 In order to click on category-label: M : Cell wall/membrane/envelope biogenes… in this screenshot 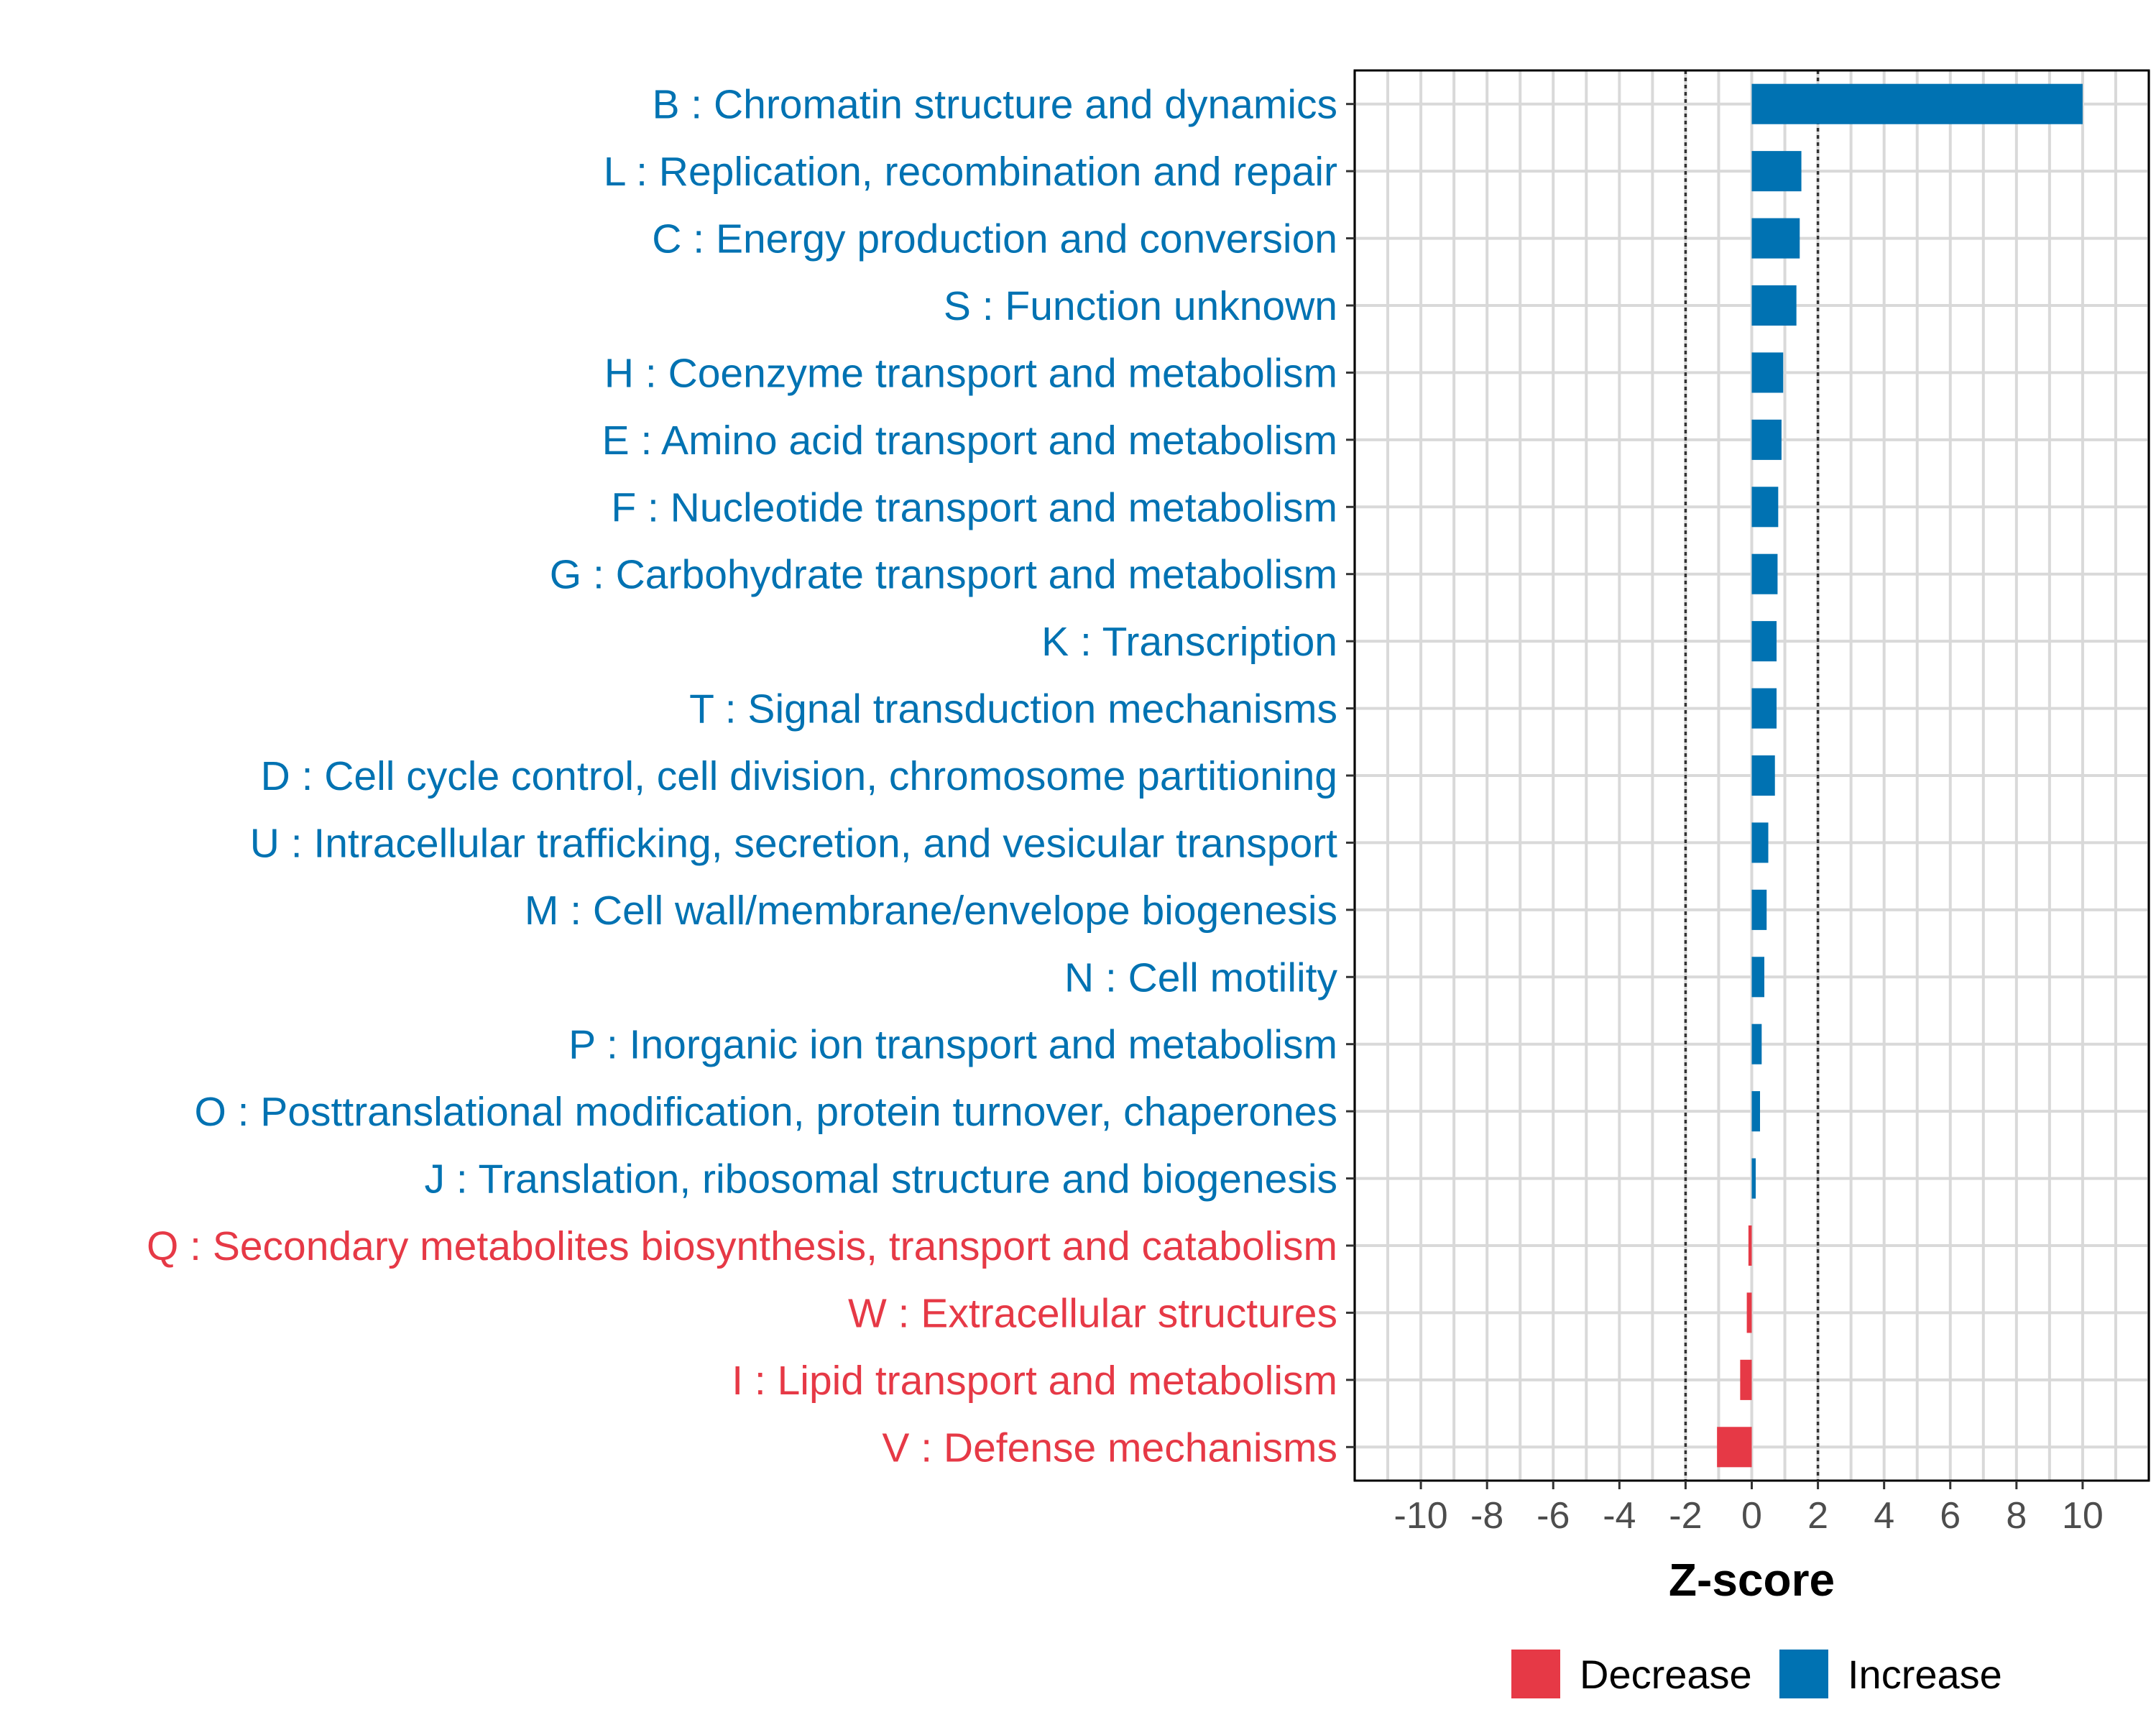, I will do `click(931, 911)`.